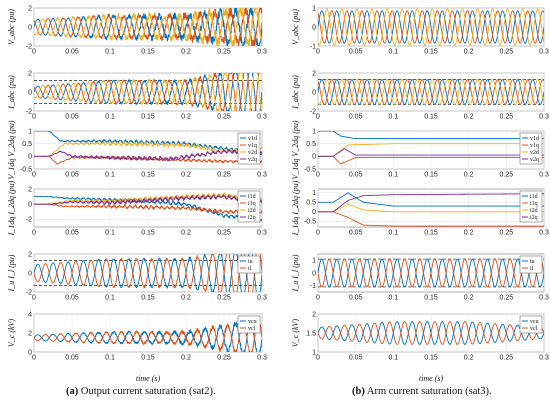  What do you see at coordinates (252, 153) in the screenshot?
I see `legend-entry: v2d` at bounding box center [252, 153].